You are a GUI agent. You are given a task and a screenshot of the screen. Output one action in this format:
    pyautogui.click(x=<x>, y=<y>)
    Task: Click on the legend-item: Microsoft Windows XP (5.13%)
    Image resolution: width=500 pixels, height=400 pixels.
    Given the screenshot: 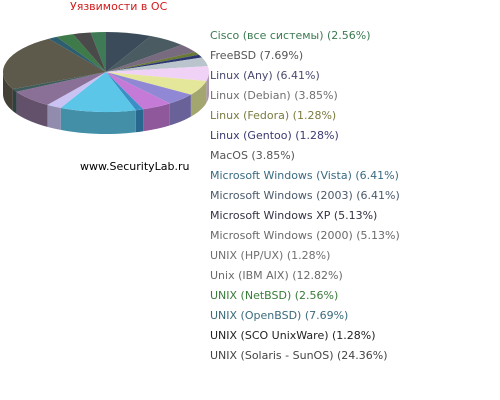 What is the action you would take?
    pyautogui.click(x=294, y=215)
    